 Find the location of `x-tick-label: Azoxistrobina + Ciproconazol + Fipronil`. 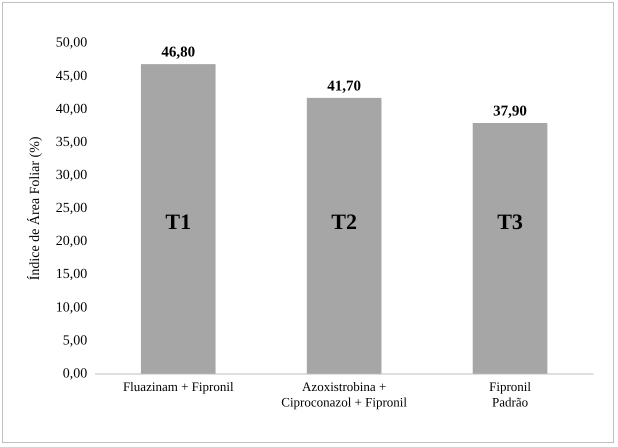

x-tick-label: Azoxistrobina + Ciproconazol + Fipronil is located at coordinates (344, 394).